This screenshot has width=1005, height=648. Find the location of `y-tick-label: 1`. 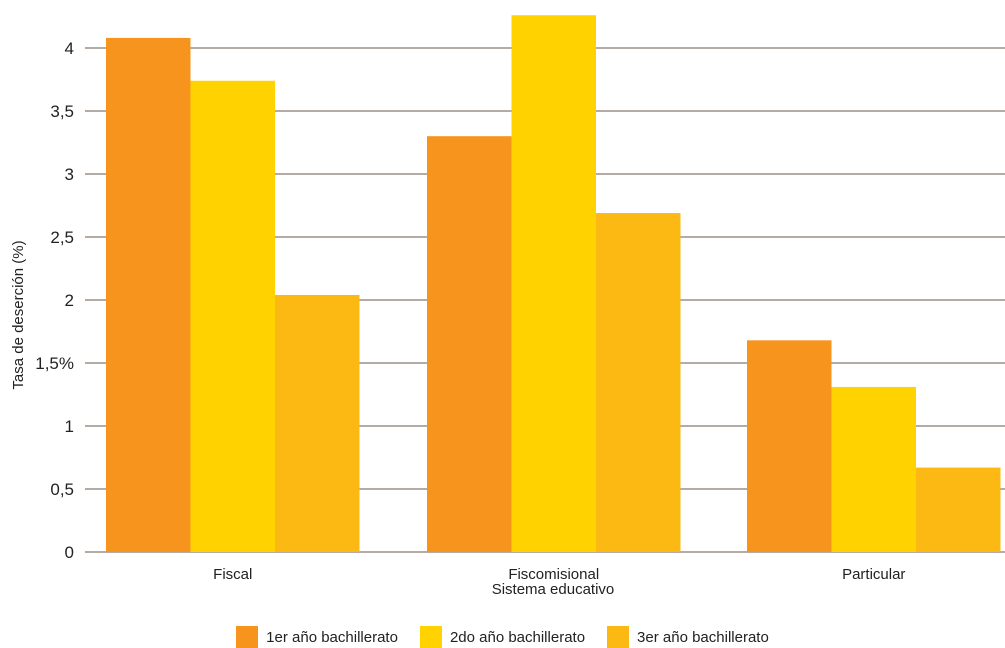

y-tick-label: 1 is located at coordinates (69, 426).